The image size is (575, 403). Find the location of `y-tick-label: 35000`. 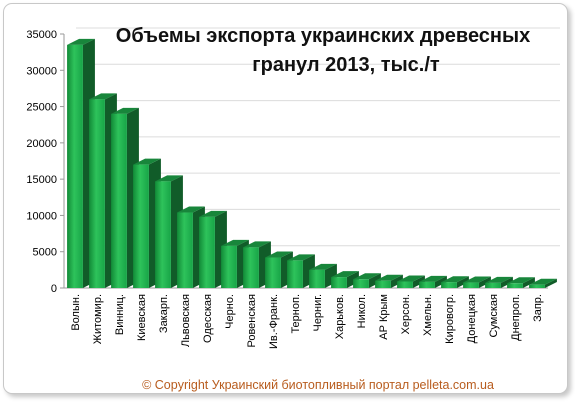

y-tick-label: 35000 is located at coordinates (41, 35).